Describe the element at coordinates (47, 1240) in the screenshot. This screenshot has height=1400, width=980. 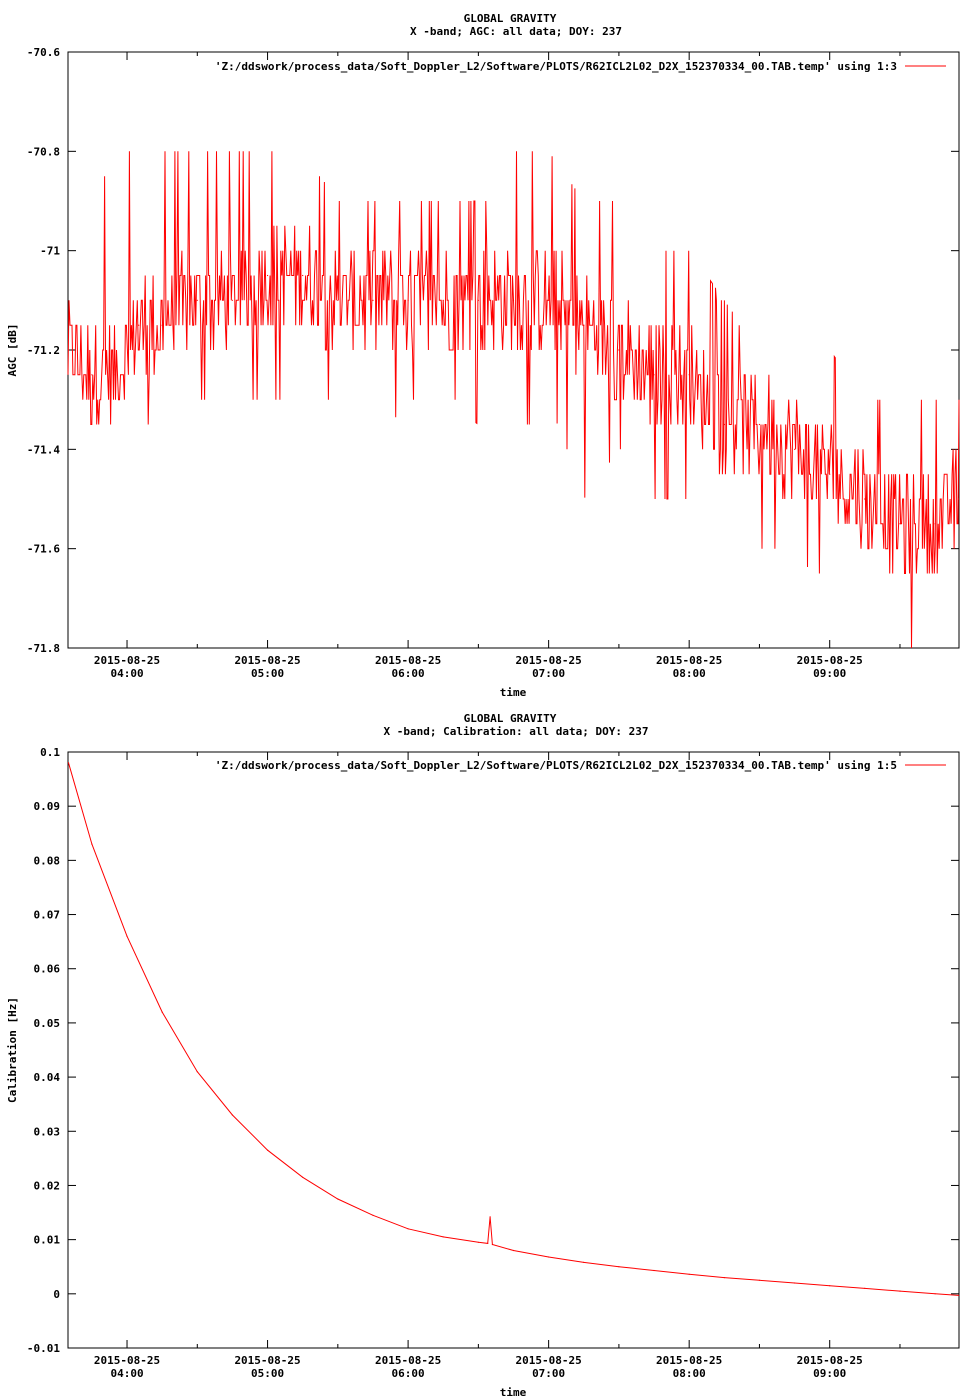
I see `y-tick-label: 0.01` at that location.